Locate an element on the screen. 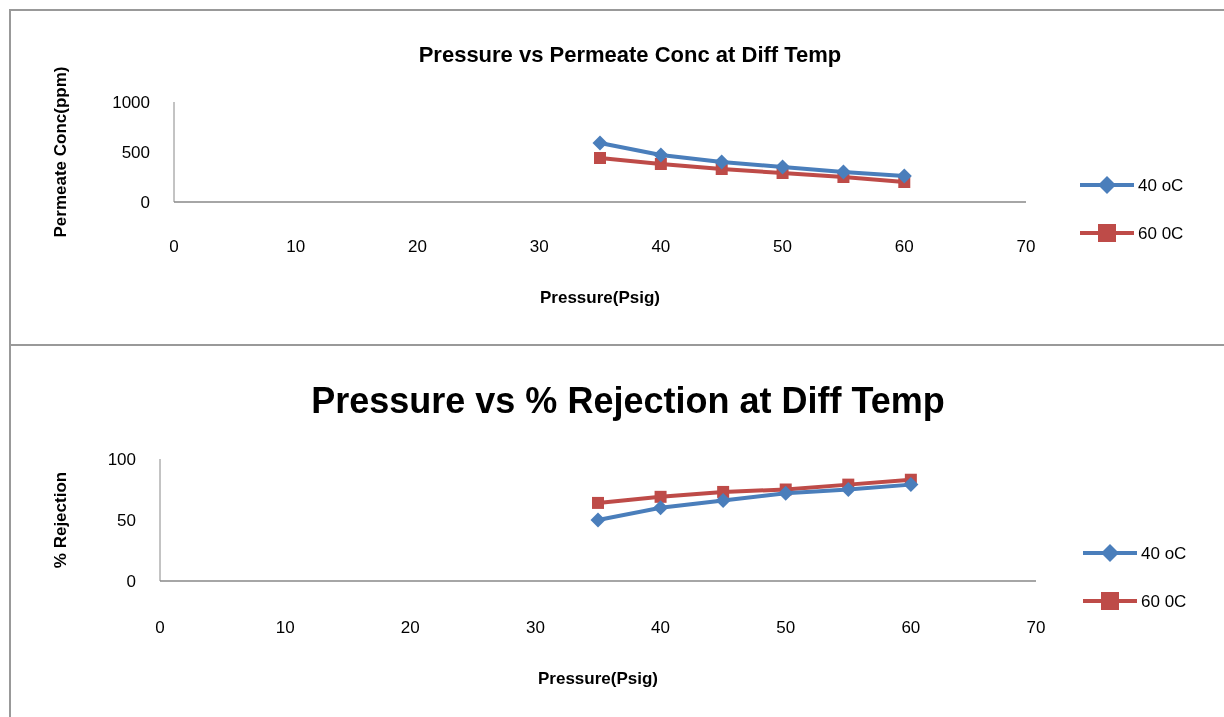 The image size is (1224, 717). y-tick-label: 100 is located at coordinates (121, 459).